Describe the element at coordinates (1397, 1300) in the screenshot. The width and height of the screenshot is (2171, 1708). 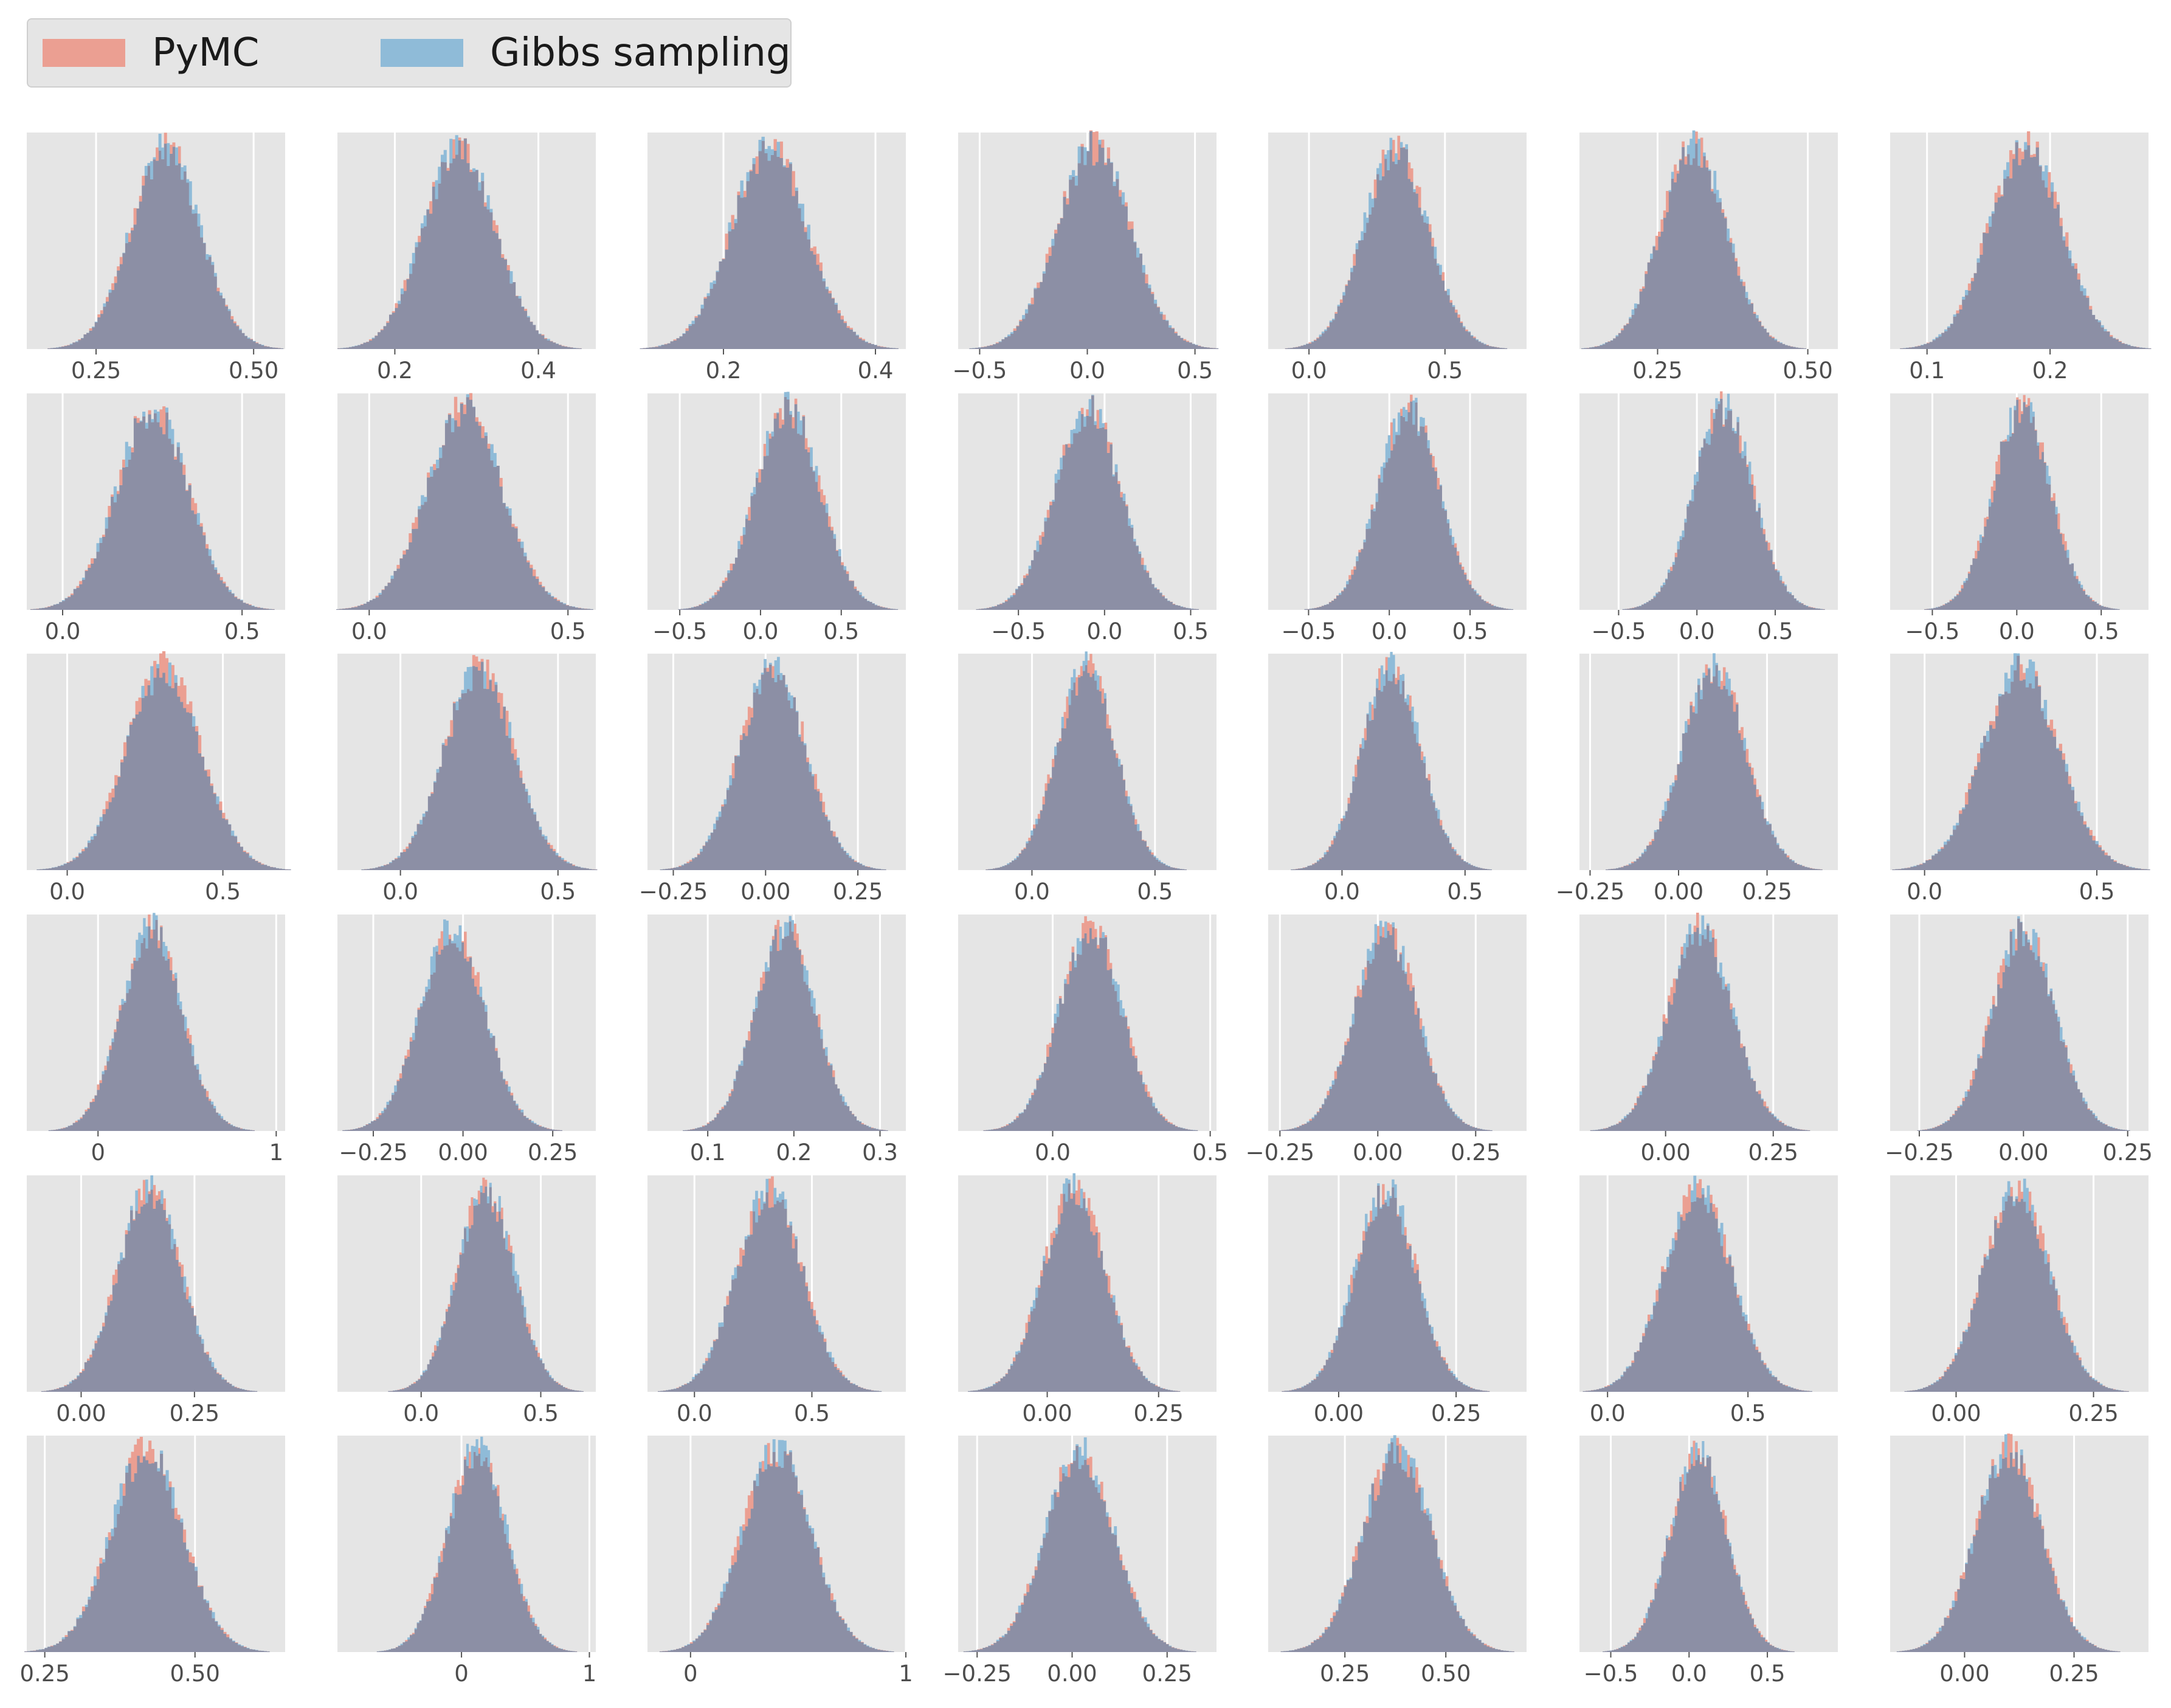
I see `histogram-panel-33: 0.00 0.25` at that location.